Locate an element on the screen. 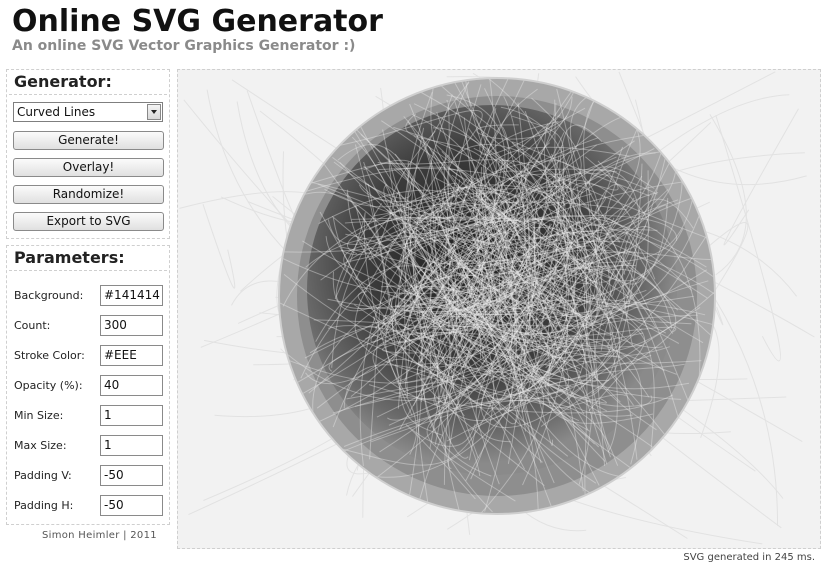 This screenshot has height=569, width=825. status-text: SVG generated in 245 ms. is located at coordinates (749, 557).